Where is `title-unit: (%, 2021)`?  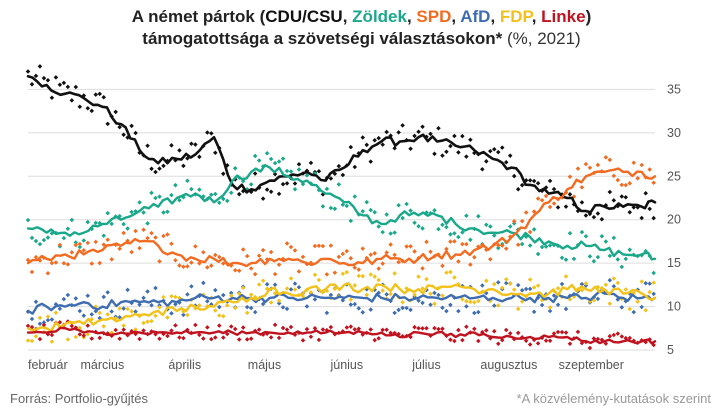 title-unit: (%, 2021) is located at coordinates (541, 38).